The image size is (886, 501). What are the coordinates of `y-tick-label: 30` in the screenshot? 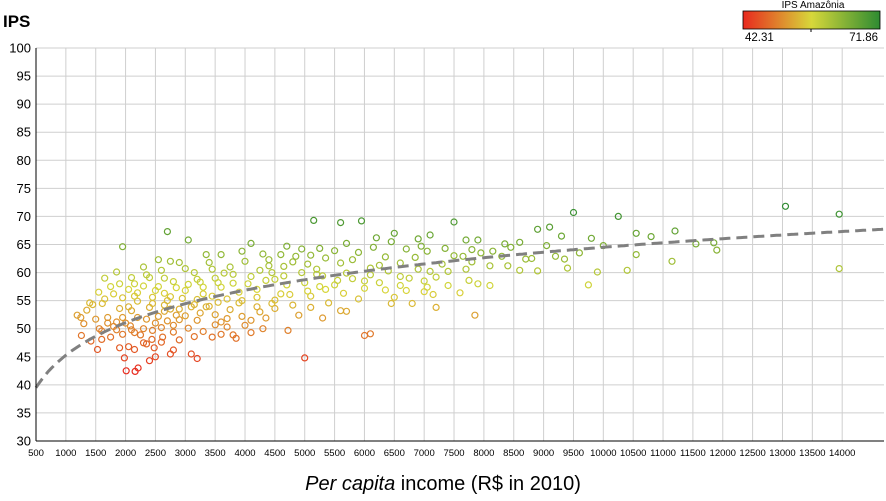 It's located at (24, 441).